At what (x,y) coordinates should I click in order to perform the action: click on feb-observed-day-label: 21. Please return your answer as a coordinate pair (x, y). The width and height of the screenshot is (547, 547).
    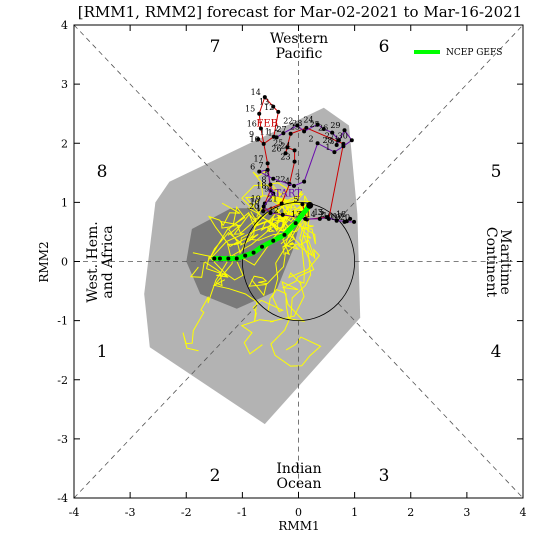
    Looking at the image, I should click on (272, 199).